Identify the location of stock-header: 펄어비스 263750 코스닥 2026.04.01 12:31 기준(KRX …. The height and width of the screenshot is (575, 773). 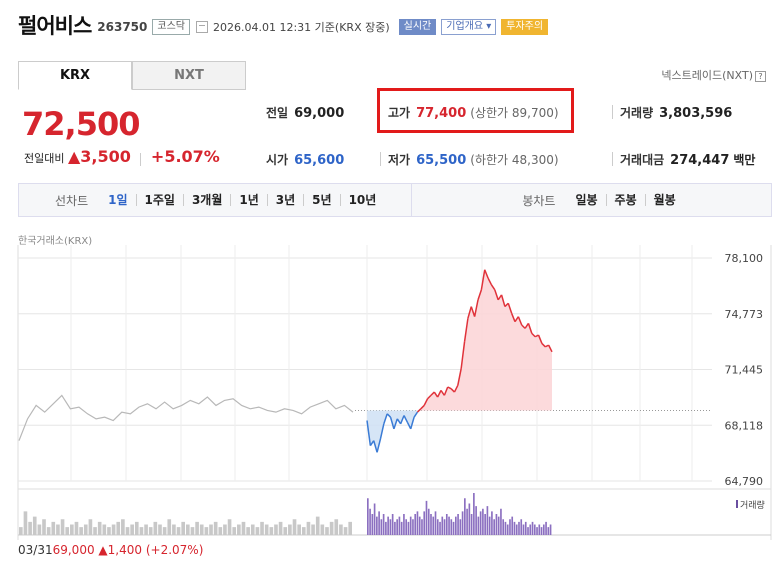
(283, 25).